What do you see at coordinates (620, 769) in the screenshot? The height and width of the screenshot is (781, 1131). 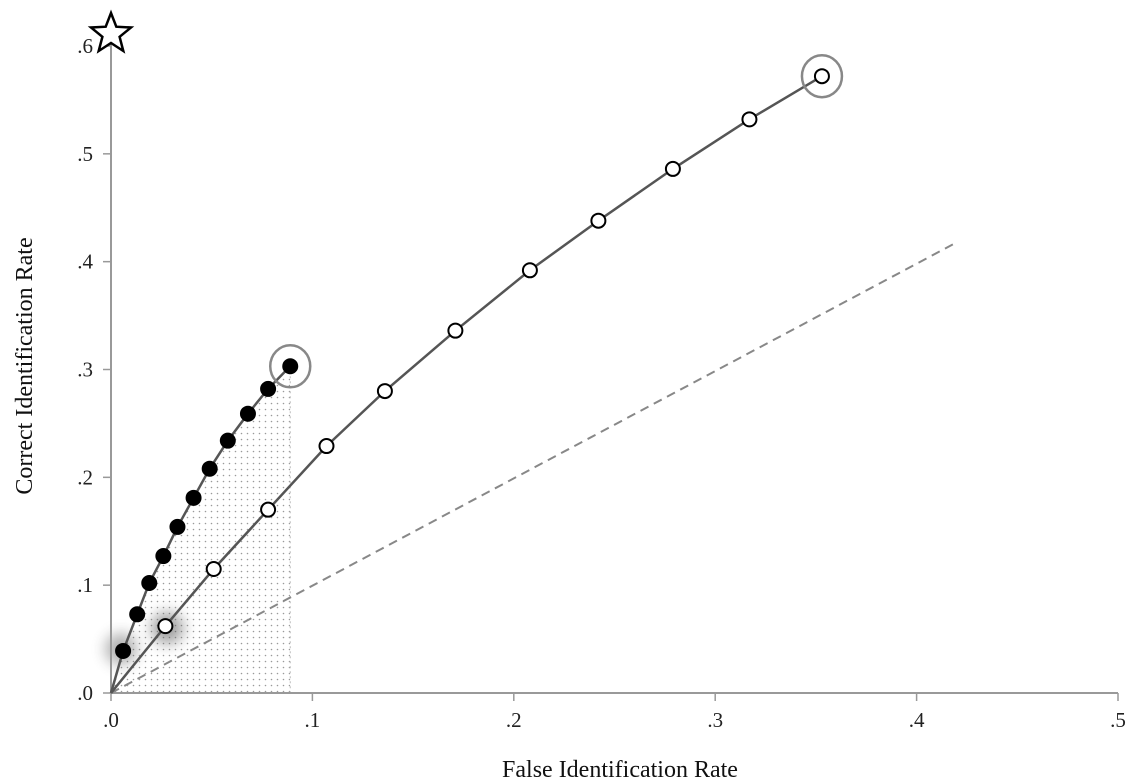 I see `x-axis-label: False Identification Rate` at bounding box center [620, 769].